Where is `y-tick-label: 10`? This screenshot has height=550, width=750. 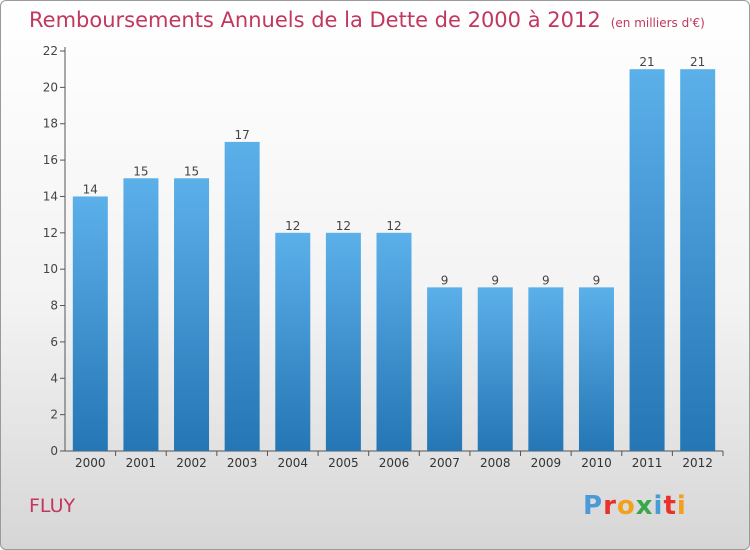 y-tick-label: 10 is located at coordinates (50, 269).